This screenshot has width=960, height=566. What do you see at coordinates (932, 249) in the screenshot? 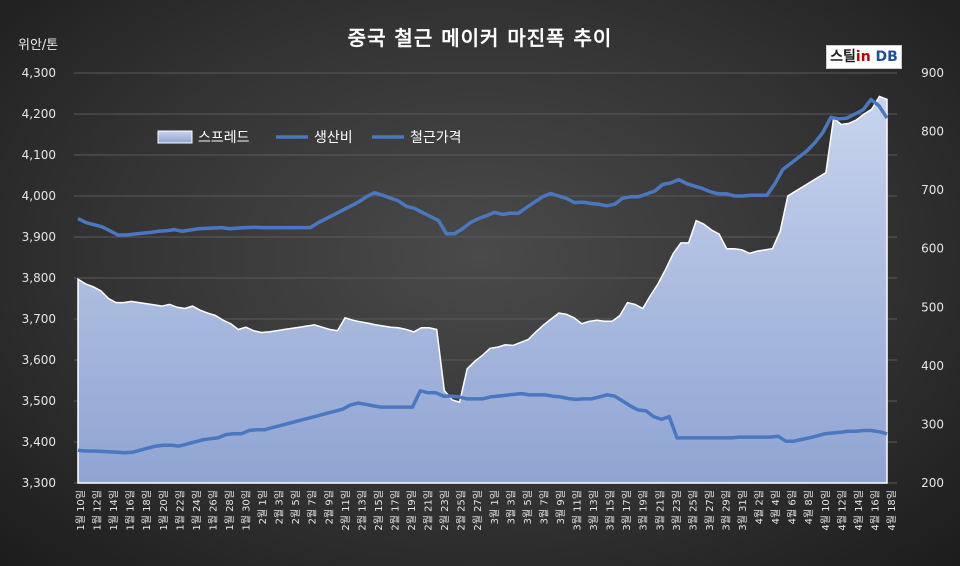
I see `y-right-tick-label: 600` at bounding box center [932, 249].